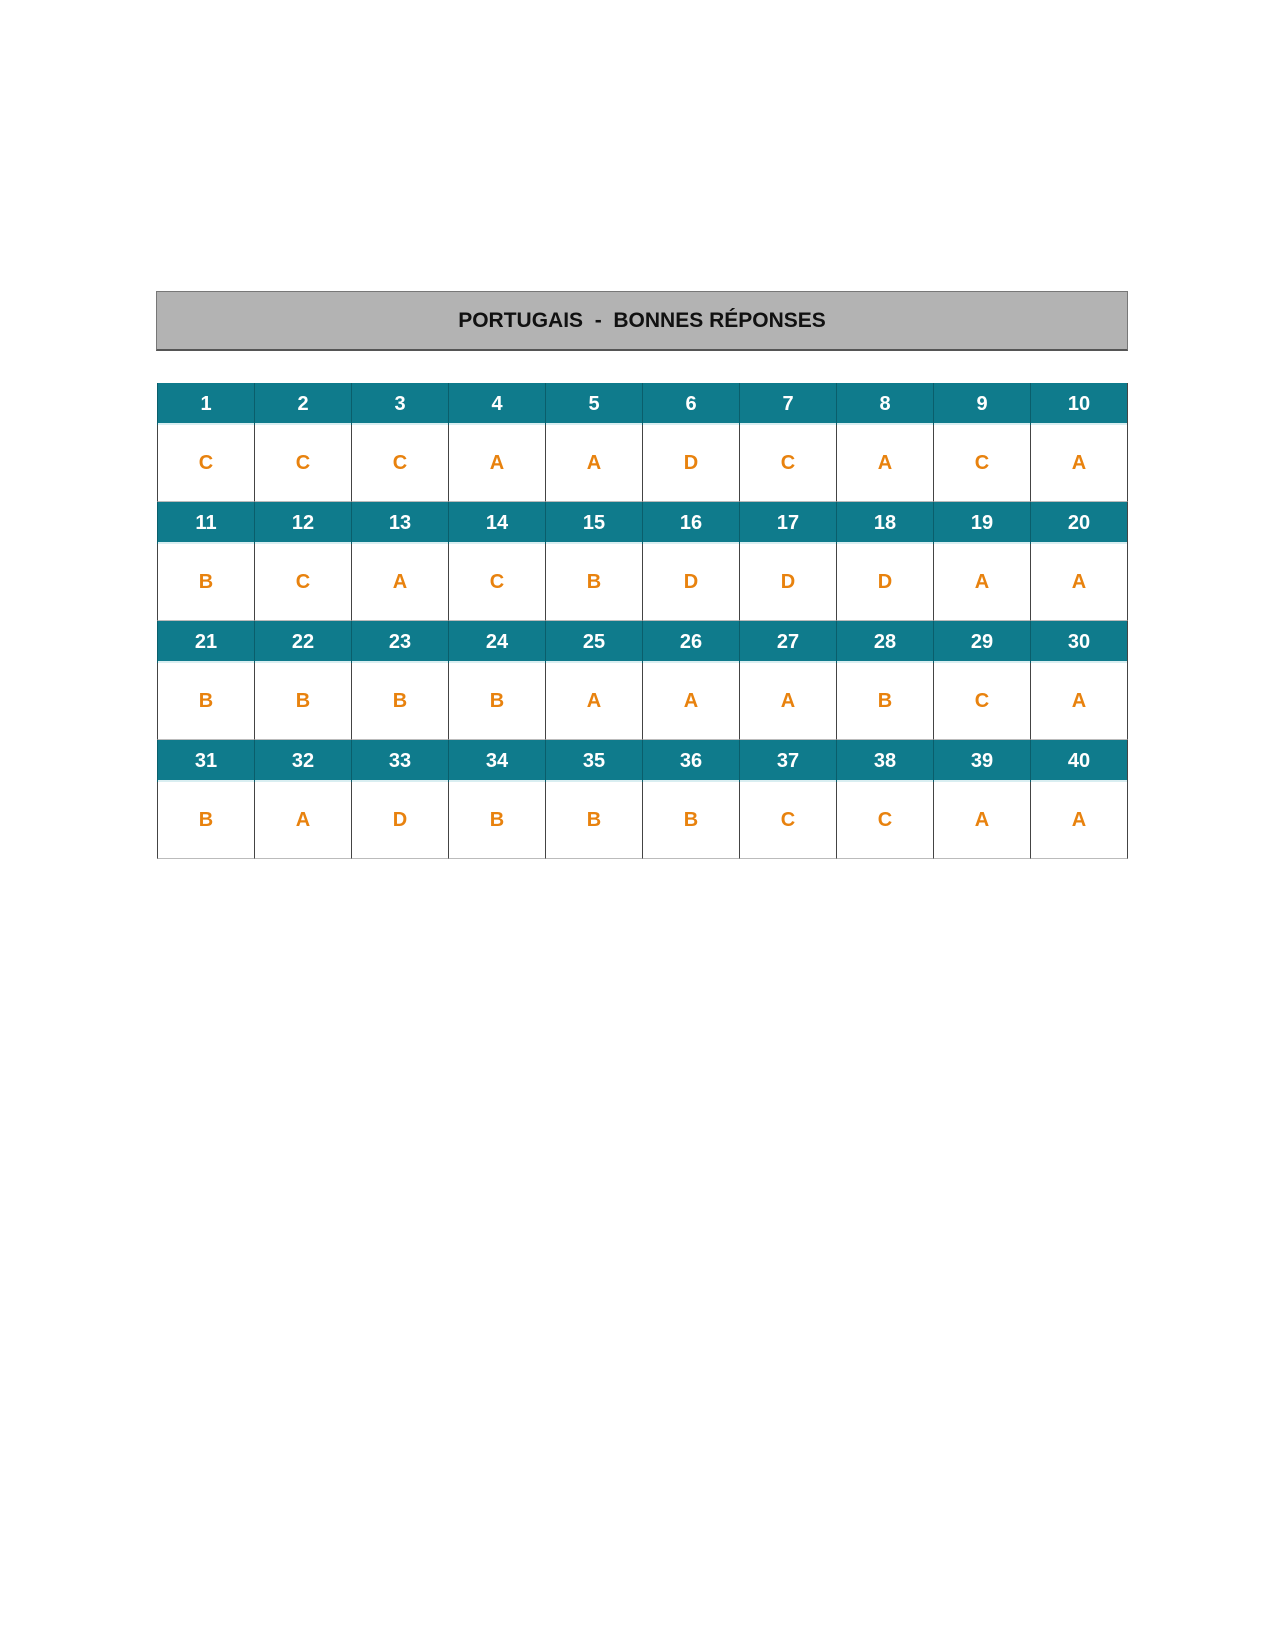 This screenshot has height=1650, width=1275. I want to click on question-number: 13, so click(399, 523).